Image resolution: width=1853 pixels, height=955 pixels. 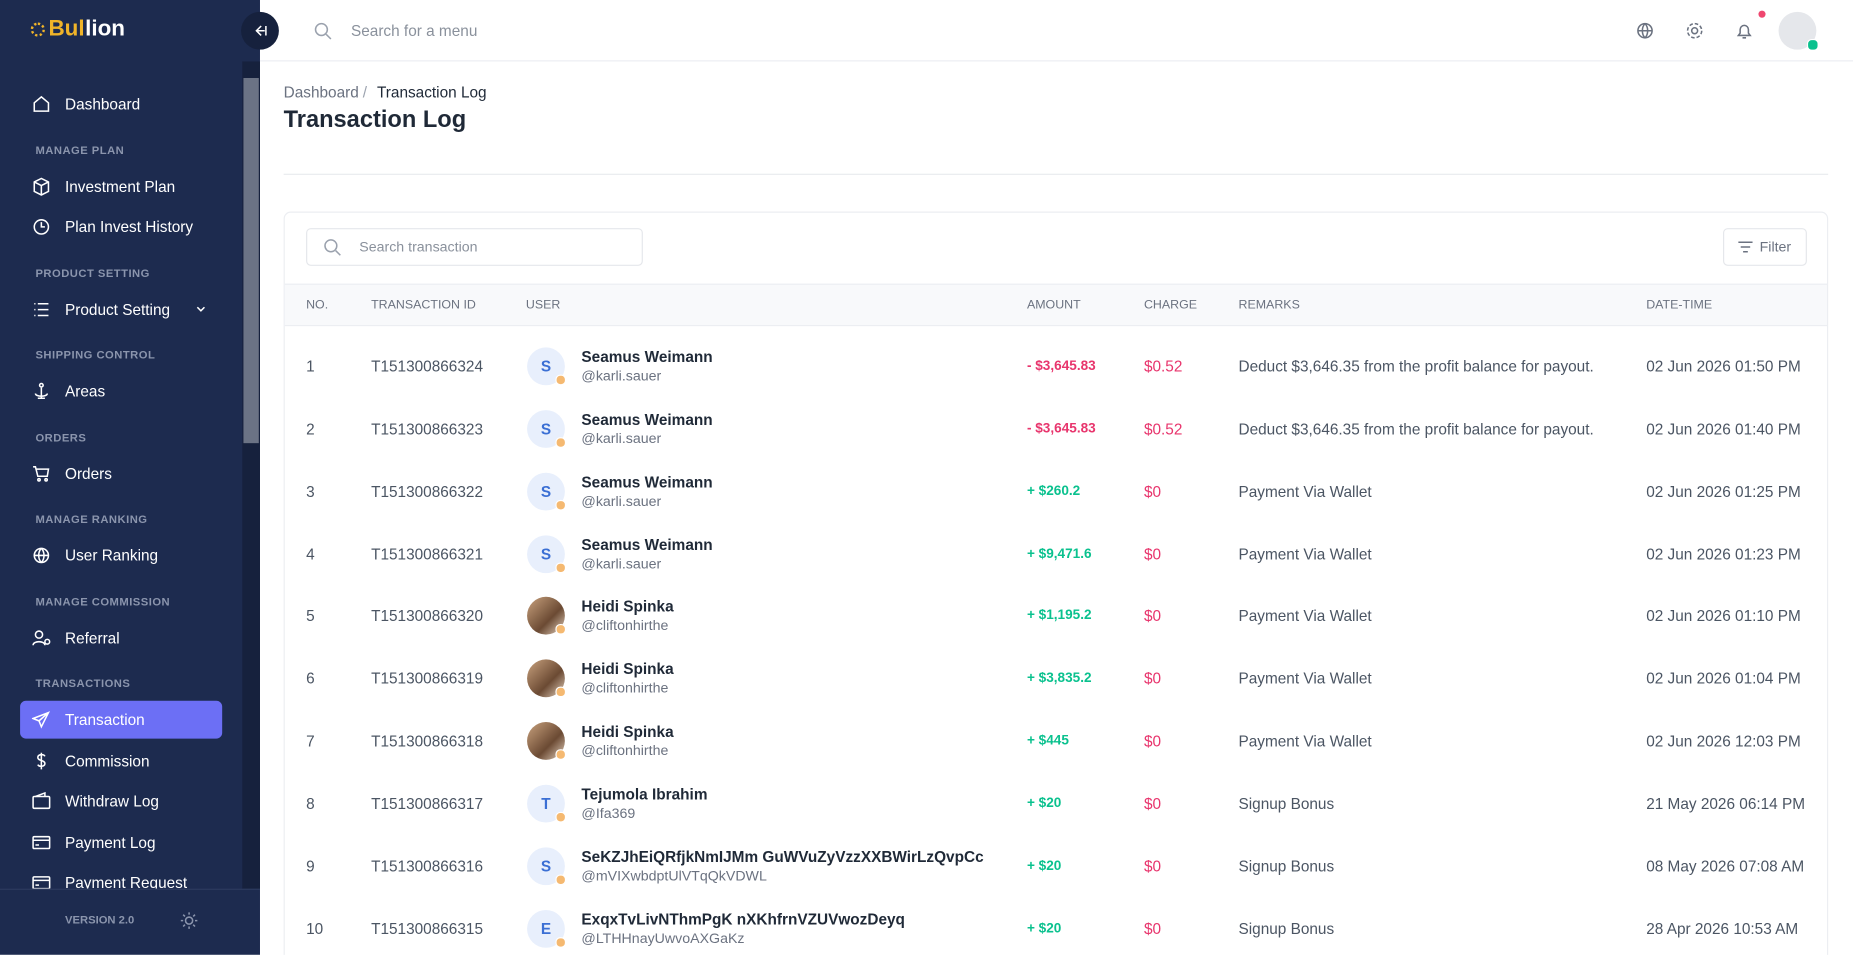 I want to click on nav-item: Orders, so click(x=121, y=473).